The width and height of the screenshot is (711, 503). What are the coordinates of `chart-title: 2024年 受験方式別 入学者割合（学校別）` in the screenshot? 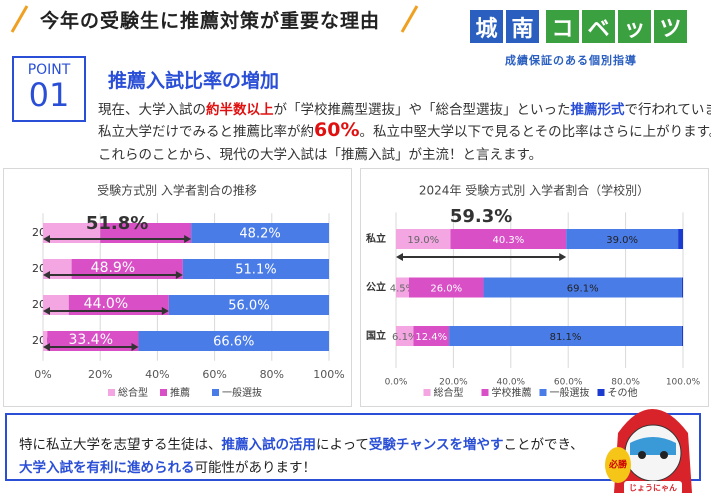 It's located at (534, 190).